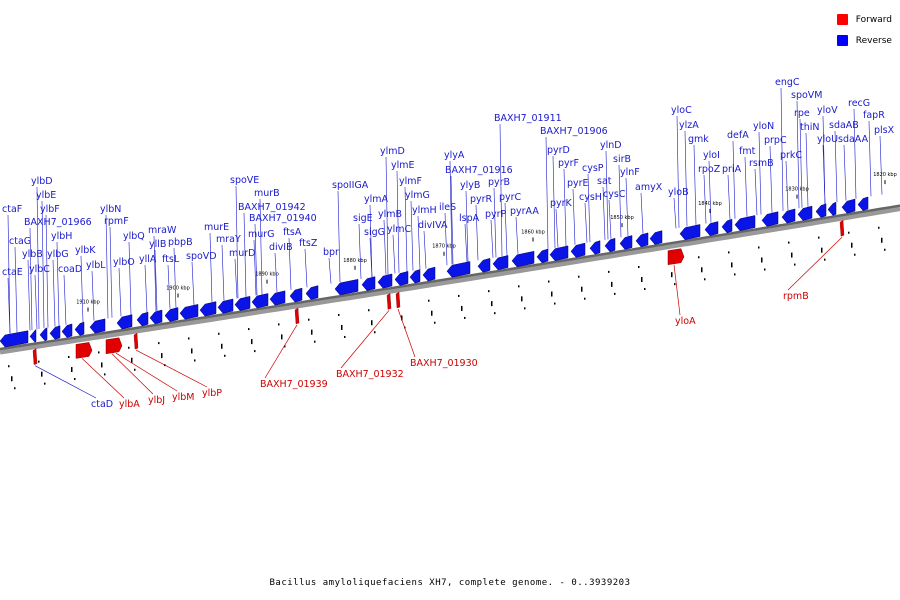  Describe the element at coordinates (410, 181) in the screenshot. I see `gene-label-ylmf: ylmF` at that location.